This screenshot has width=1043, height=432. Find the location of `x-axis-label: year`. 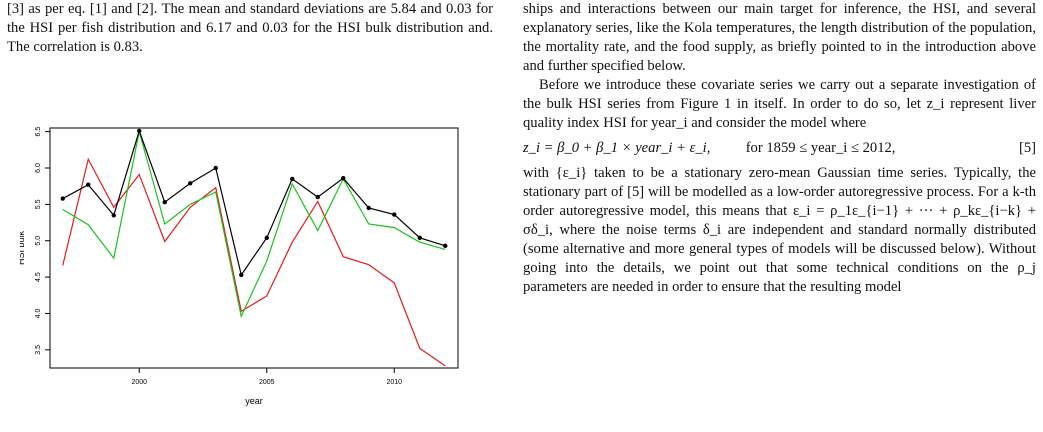

x-axis-label: year is located at coordinates (254, 401).